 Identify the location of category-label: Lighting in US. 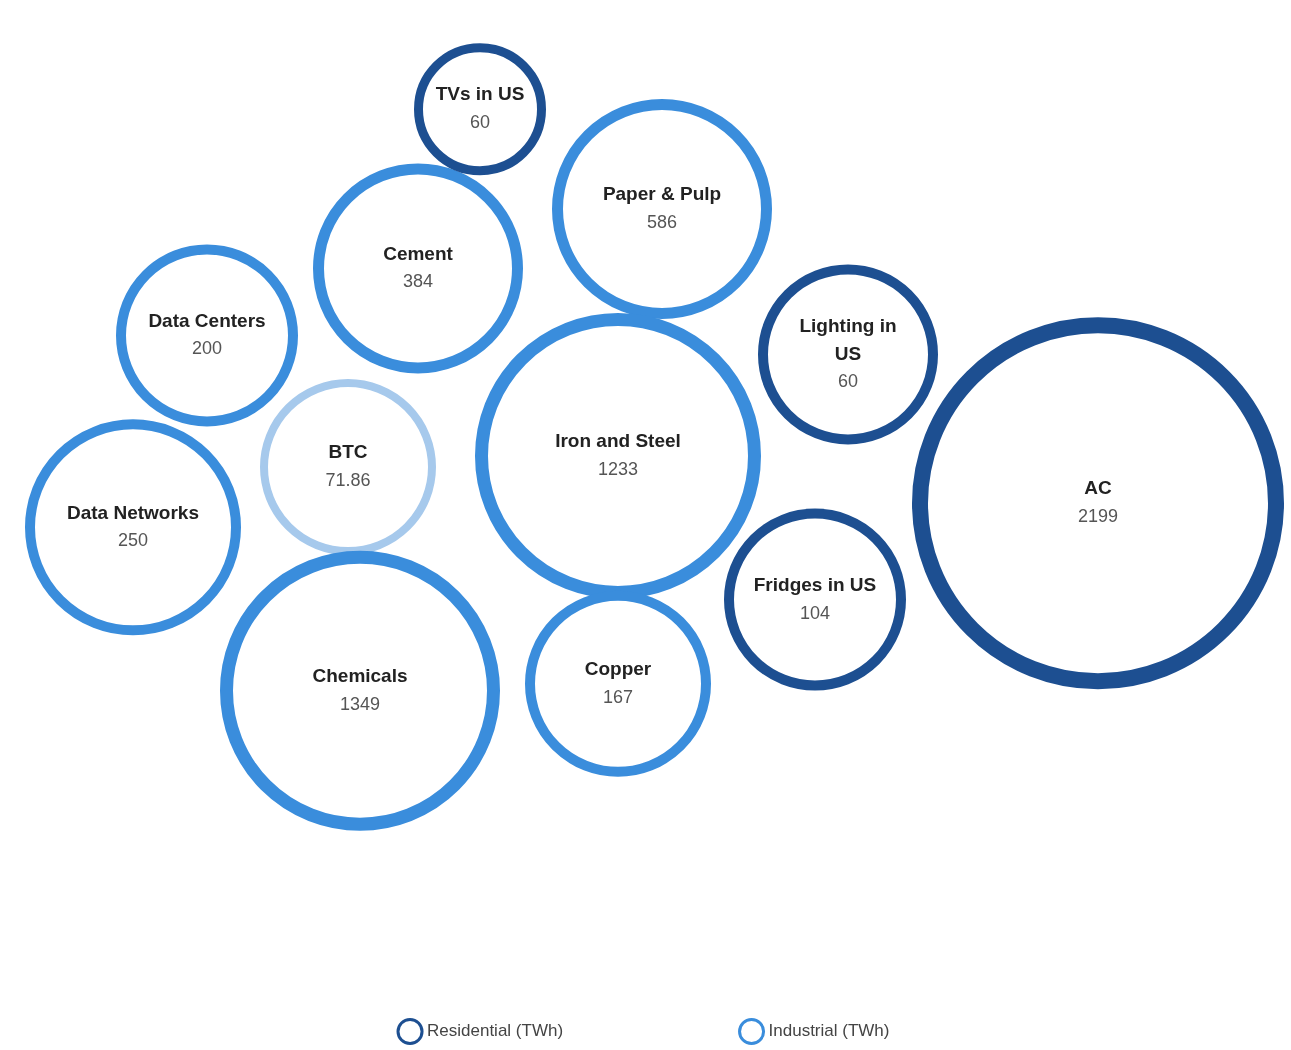
(848, 339).